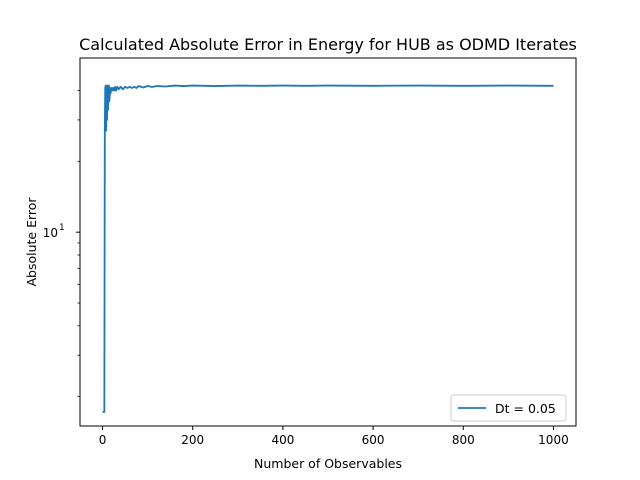 Image resolution: width=640 pixels, height=480 pixels. Describe the element at coordinates (553, 440) in the screenshot. I see `x-tick-label: 1000` at that location.